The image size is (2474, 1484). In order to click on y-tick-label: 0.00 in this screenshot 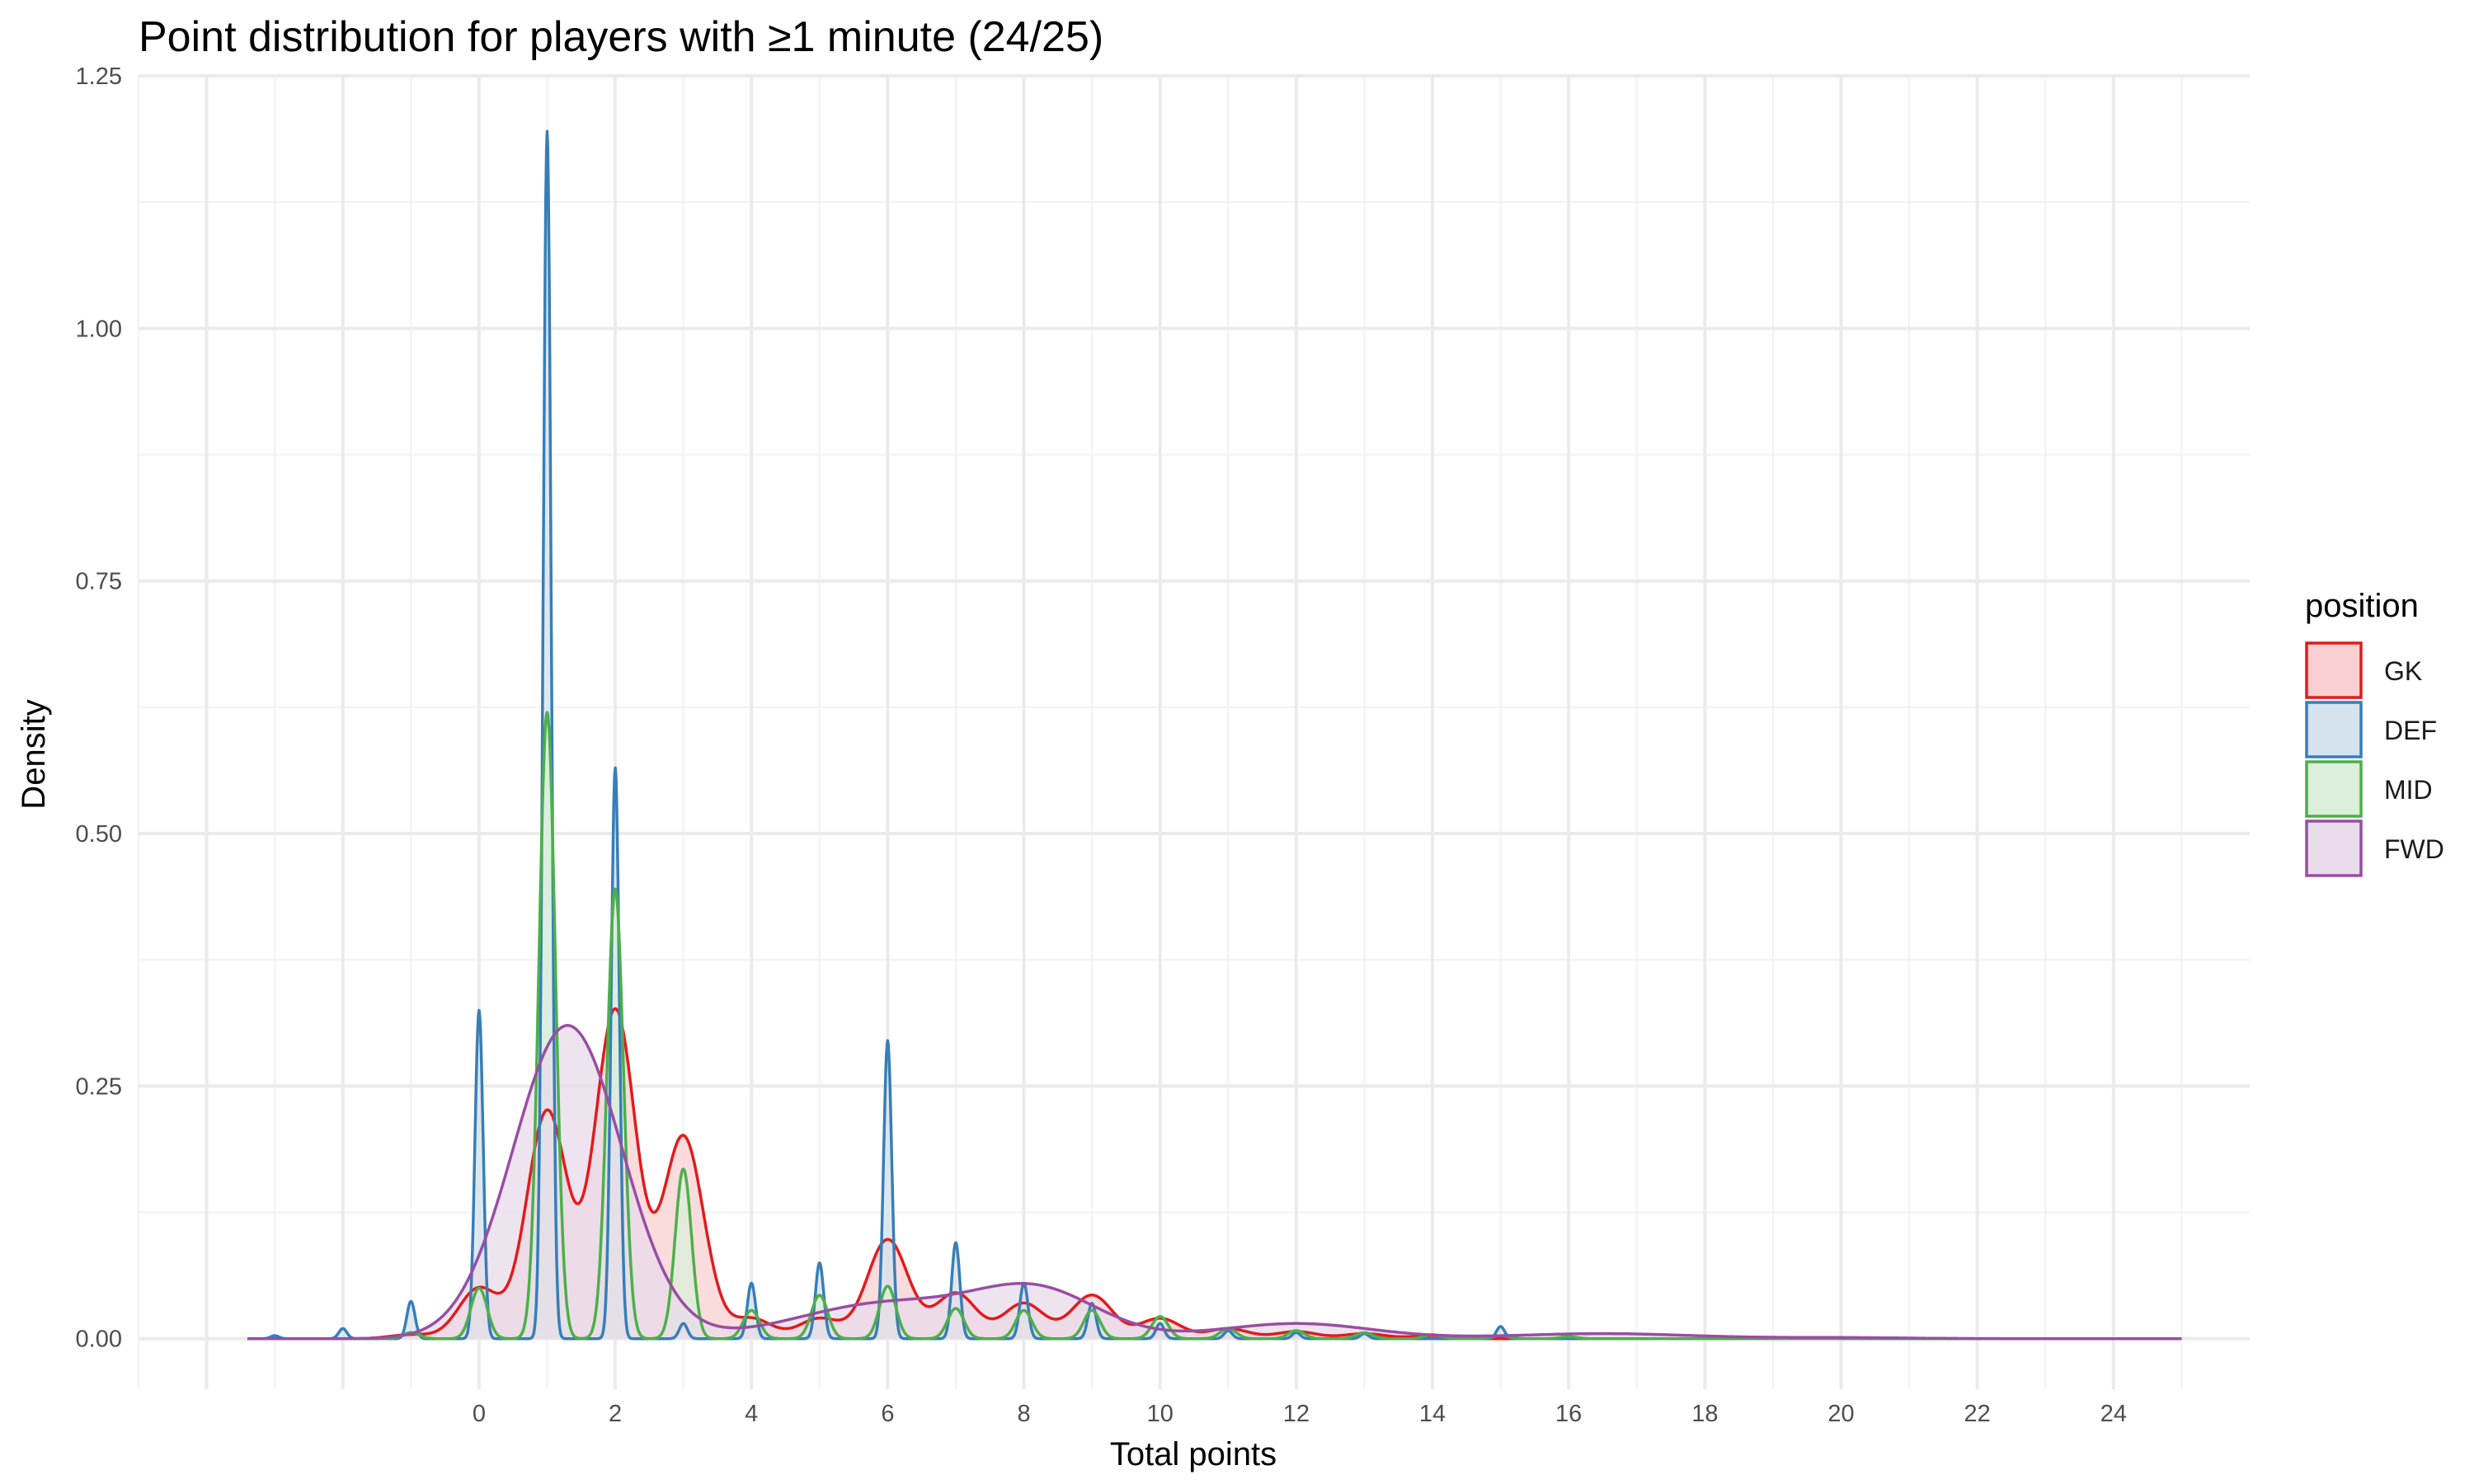, I will do `click(99, 1340)`.